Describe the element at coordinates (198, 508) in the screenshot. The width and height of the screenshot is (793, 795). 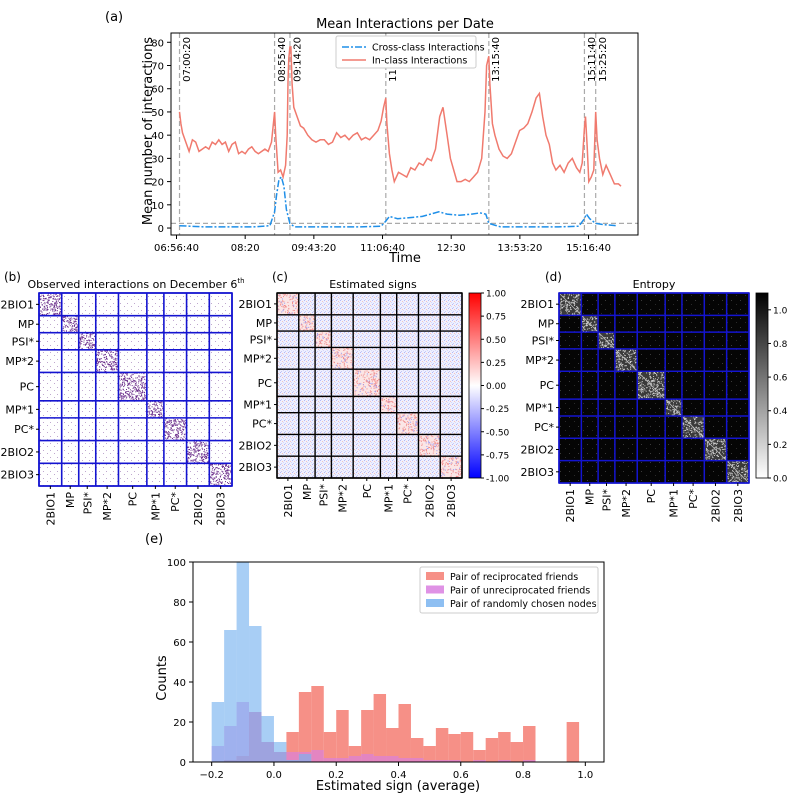
I see `heatmap-col-label: 2BIO2` at that location.